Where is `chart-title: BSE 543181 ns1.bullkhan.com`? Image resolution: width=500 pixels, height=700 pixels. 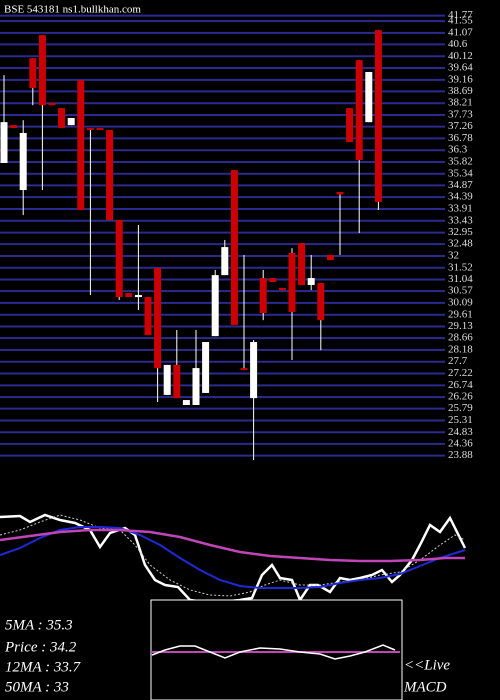
chart-title: BSE 543181 ns1.bullkhan.com is located at coordinates (72, 10).